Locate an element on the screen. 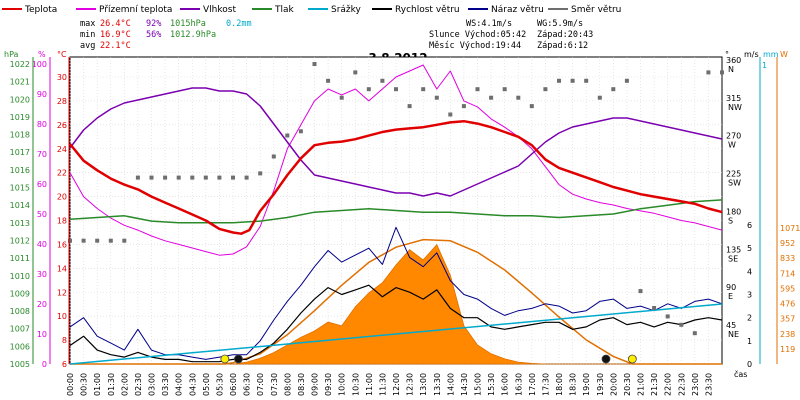 Image resolution: width=800 pixels, height=400 pixels. x-tick-label: 13:00 is located at coordinates (423, 384).